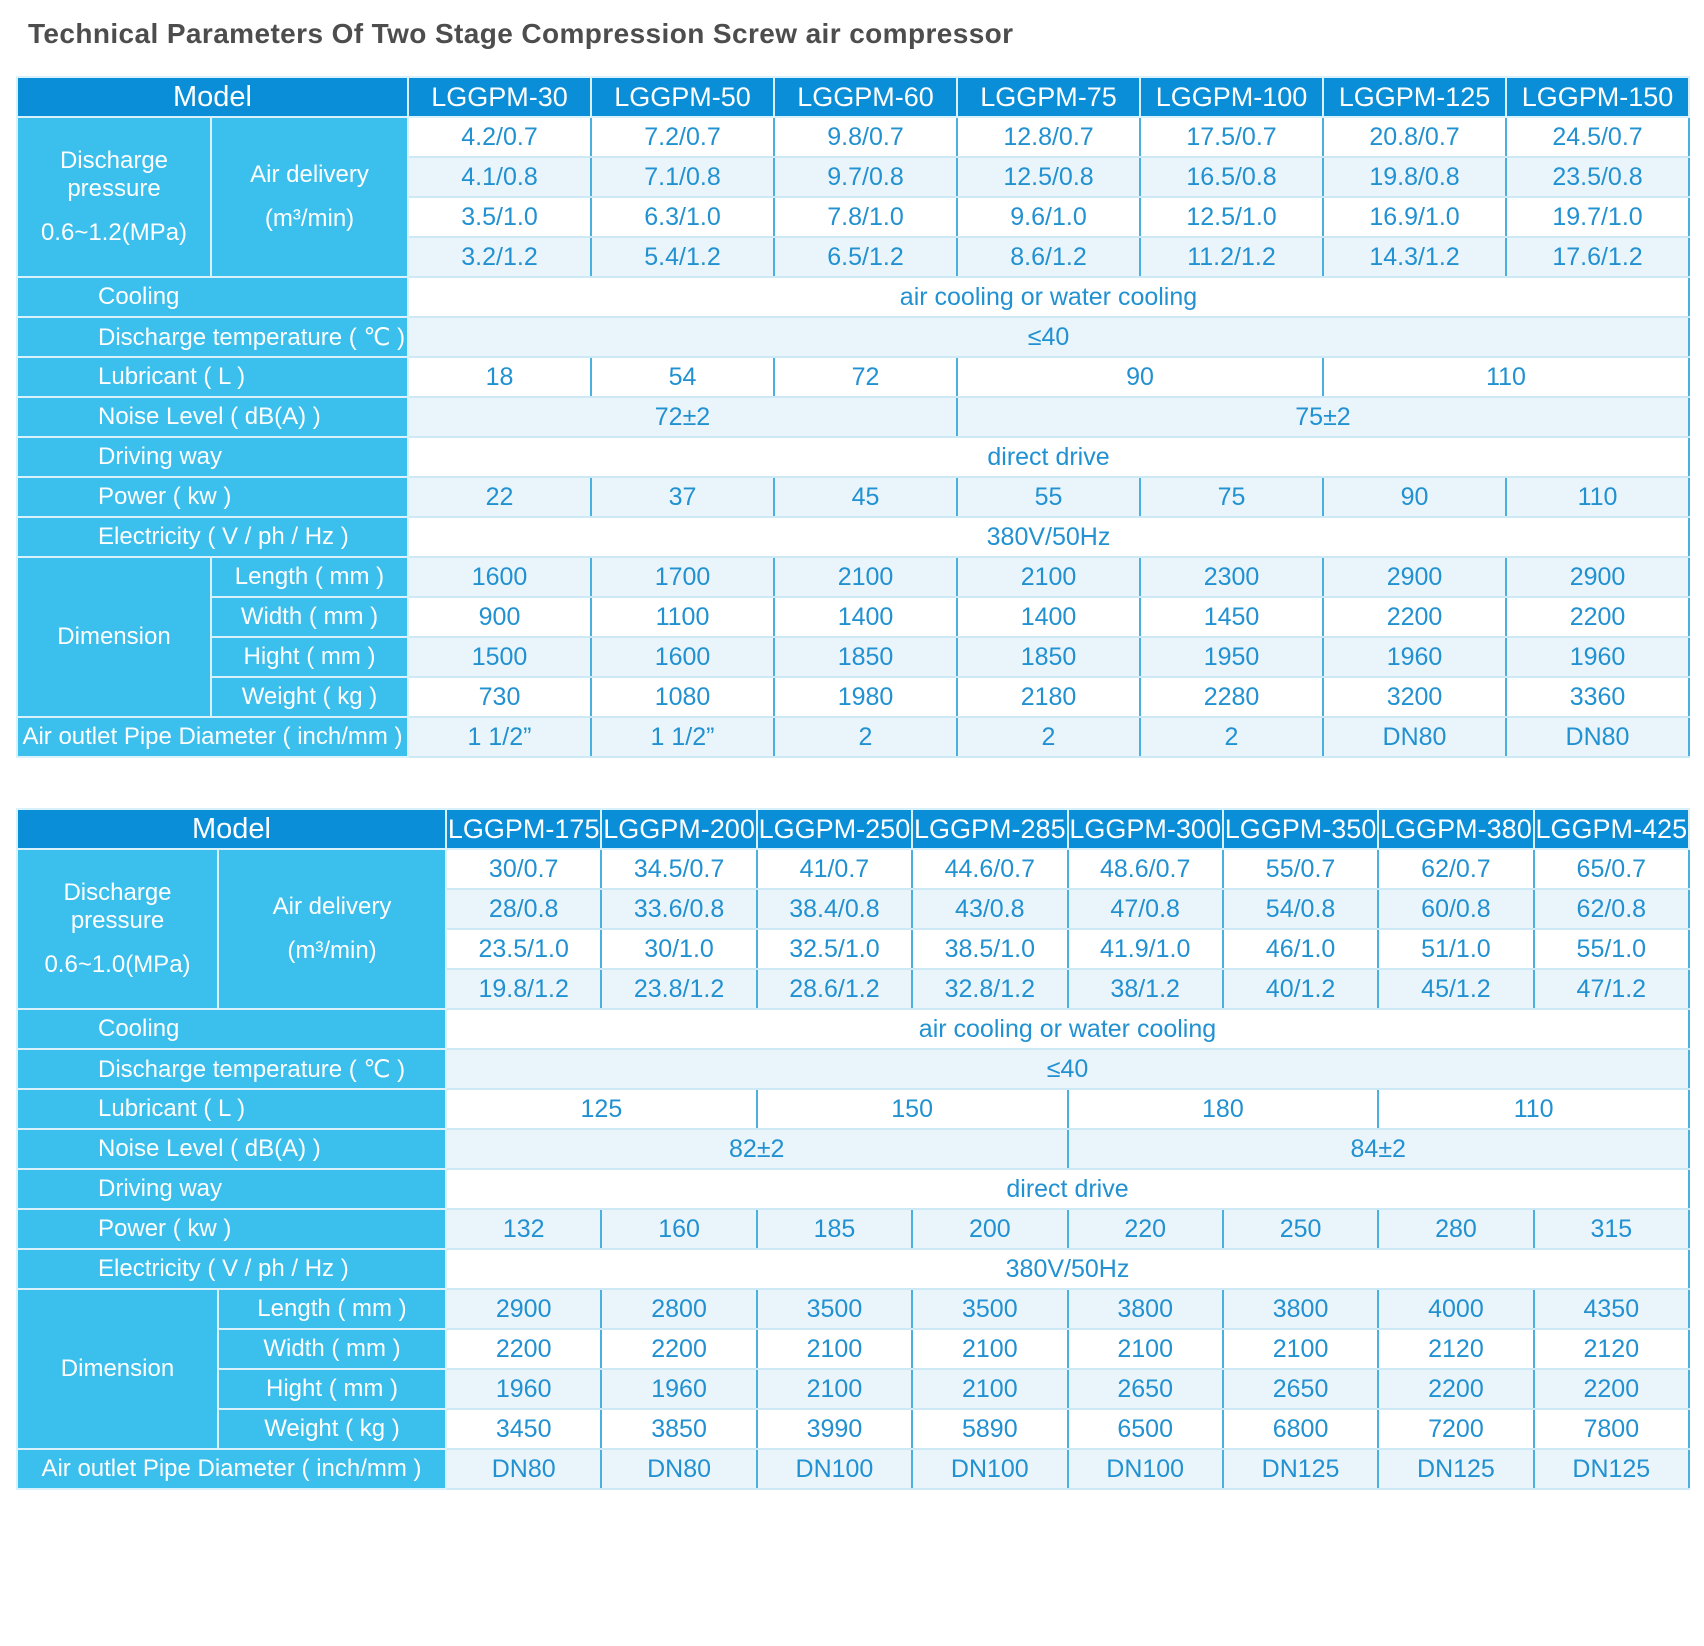 The height and width of the screenshot is (1646, 1704). Describe the element at coordinates (1456, 1429) in the screenshot. I see `dimension-value-cell: 7200` at that location.